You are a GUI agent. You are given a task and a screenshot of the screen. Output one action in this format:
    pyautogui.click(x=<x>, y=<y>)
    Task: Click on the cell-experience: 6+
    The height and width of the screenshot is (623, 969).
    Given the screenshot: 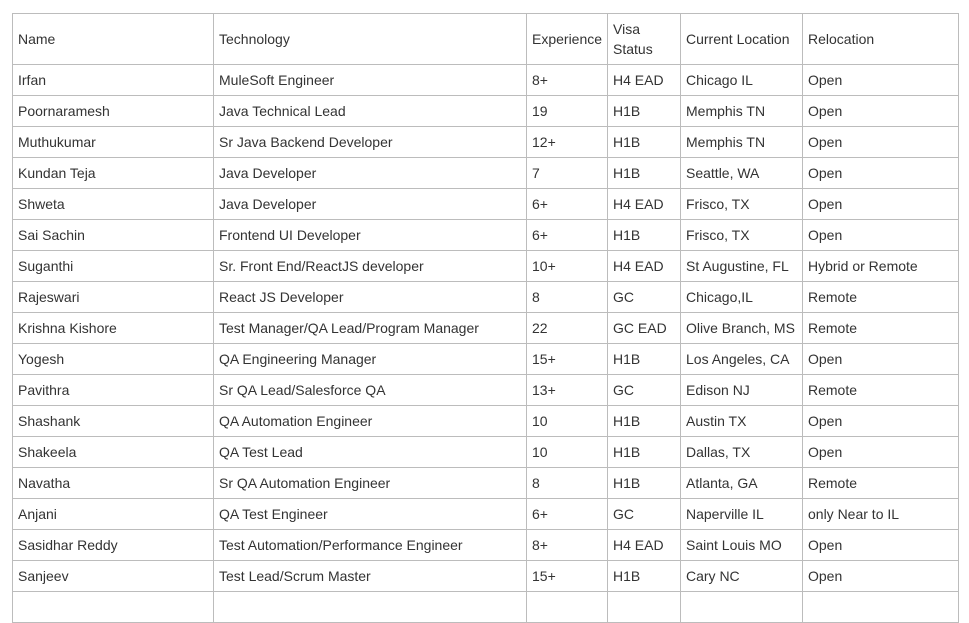 What is the action you would take?
    pyautogui.click(x=567, y=514)
    